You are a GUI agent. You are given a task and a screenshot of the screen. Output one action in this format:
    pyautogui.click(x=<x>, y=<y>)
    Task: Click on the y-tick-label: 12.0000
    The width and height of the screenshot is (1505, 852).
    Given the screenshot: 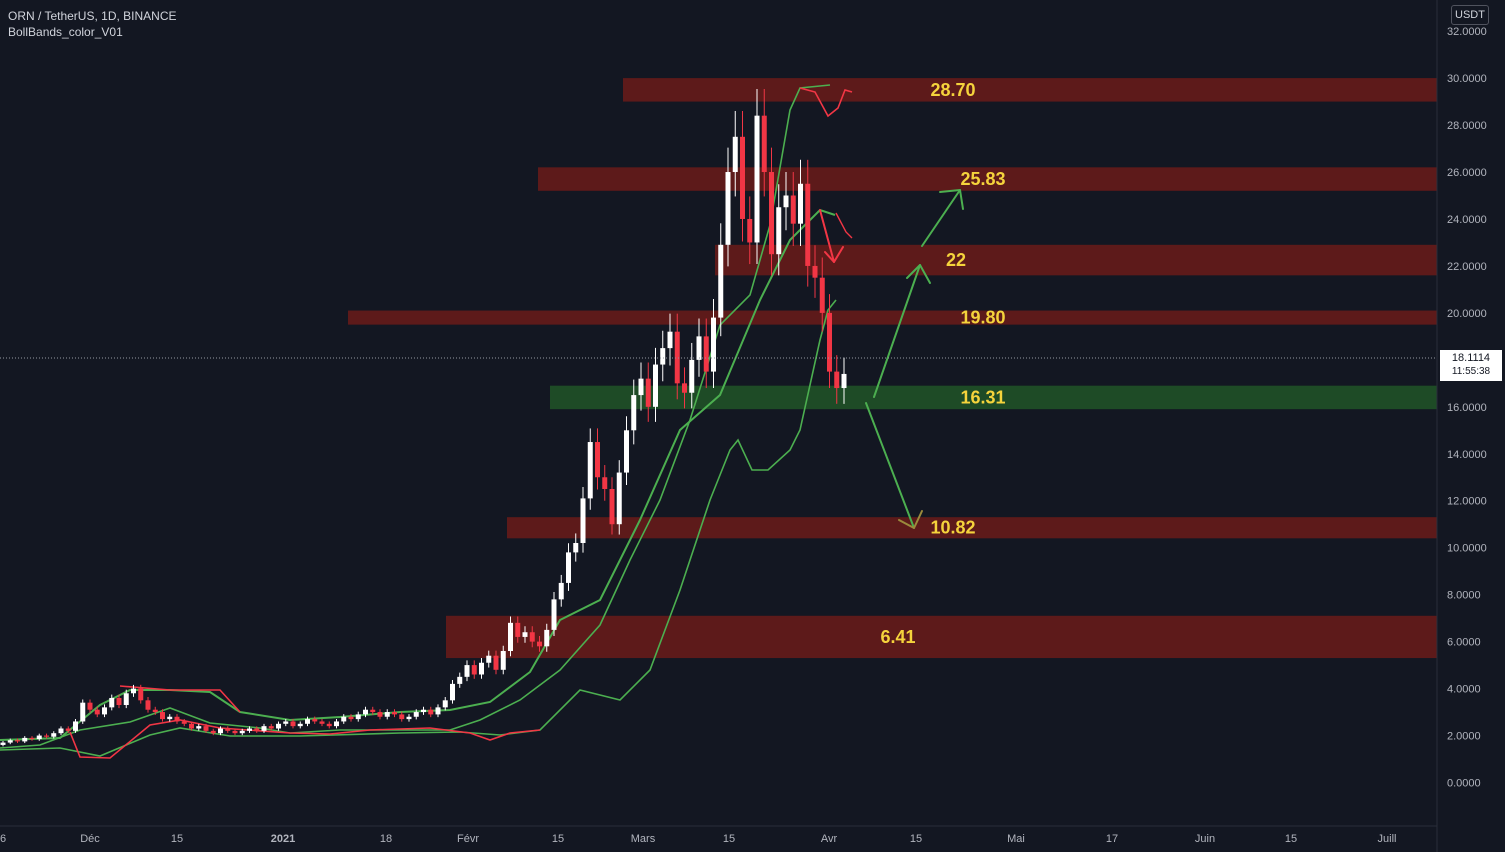 What is the action you would take?
    pyautogui.click(x=1467, y=502)
    